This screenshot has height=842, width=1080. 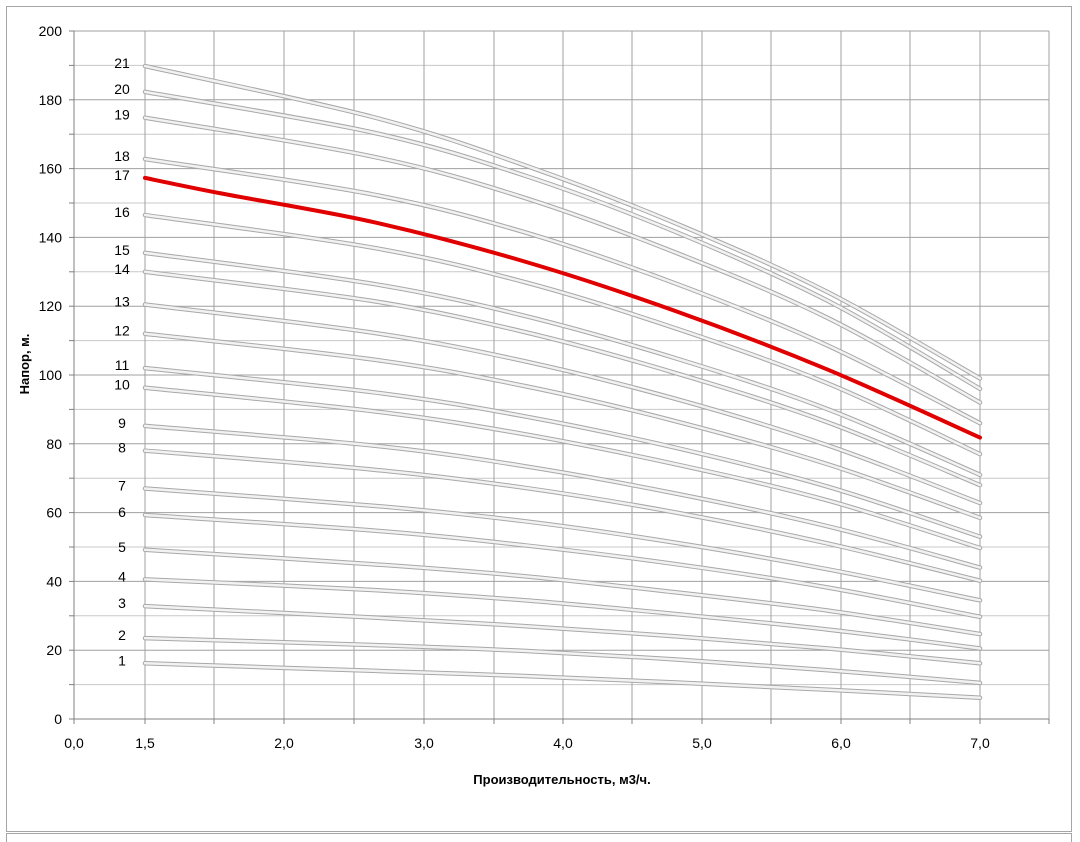 I want to click on curve-label-18: 18, so click(x=122, y=156).